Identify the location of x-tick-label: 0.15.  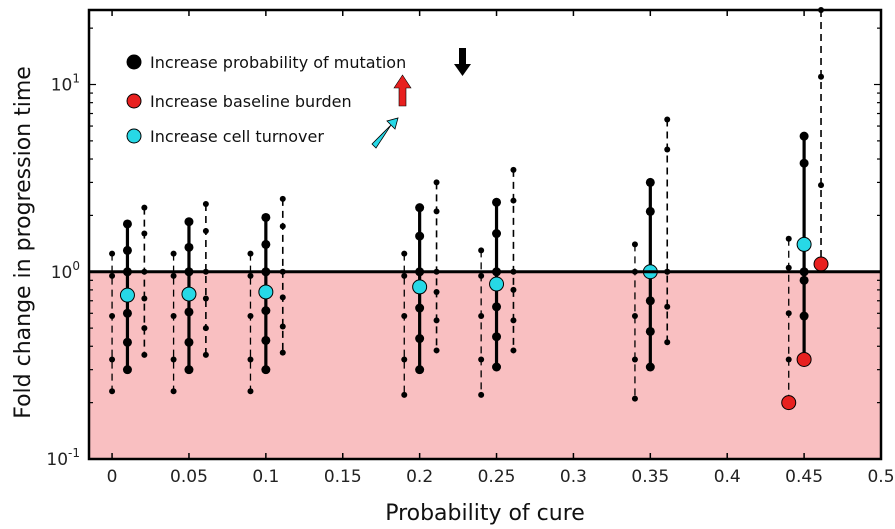
(343, 477).